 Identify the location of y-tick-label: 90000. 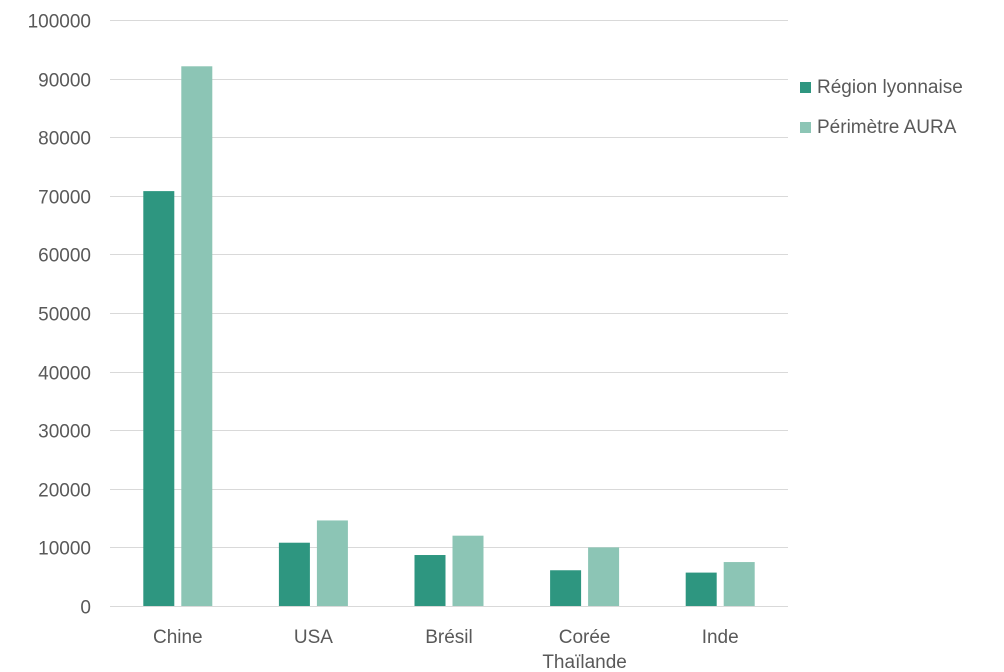
(64, 81).